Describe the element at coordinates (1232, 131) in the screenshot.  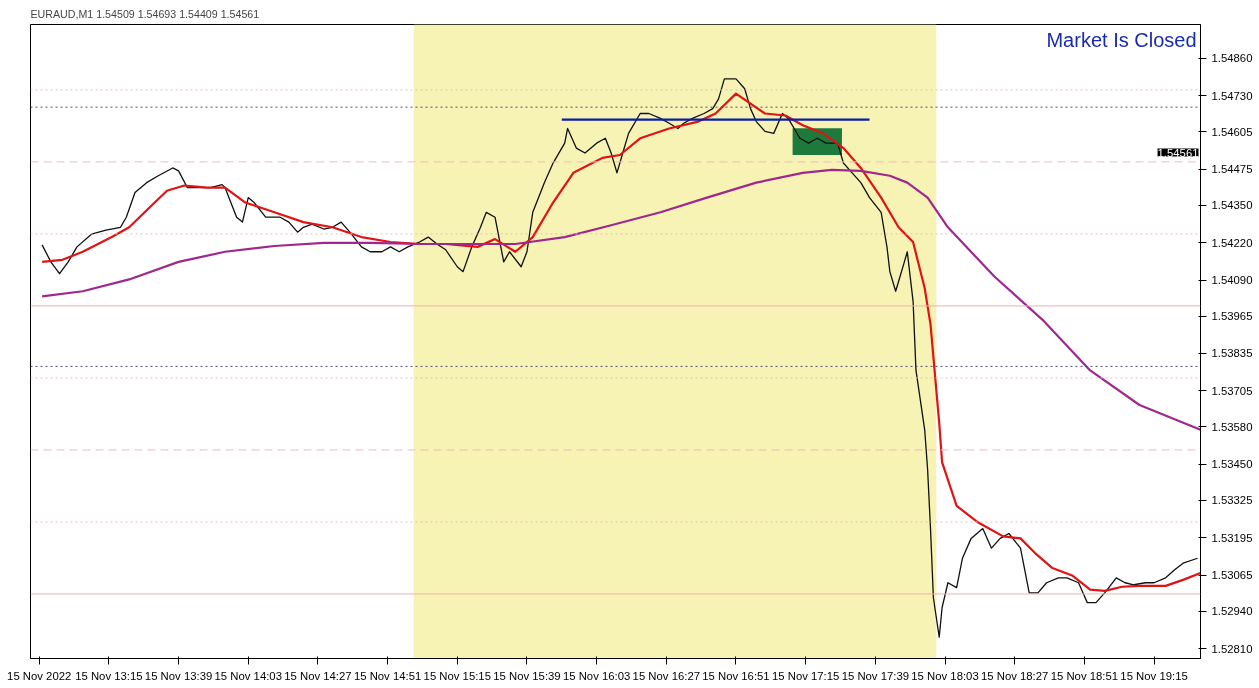
I see `y-tick-label: 1.54605` at that location.